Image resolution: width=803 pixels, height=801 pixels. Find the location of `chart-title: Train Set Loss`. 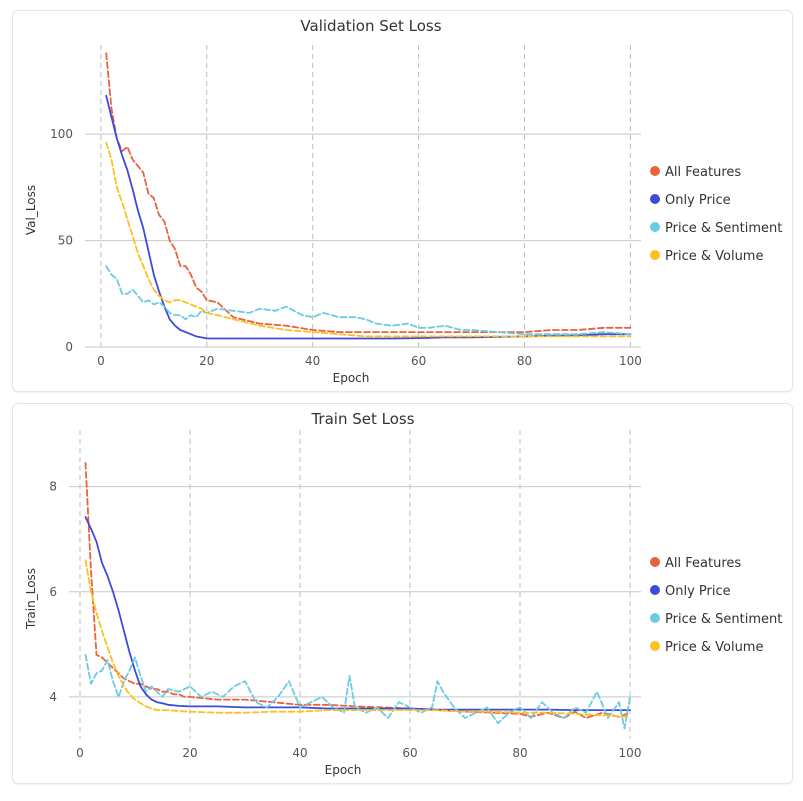

chart-title: Train Set Loss is located at coordinates (362, 419).